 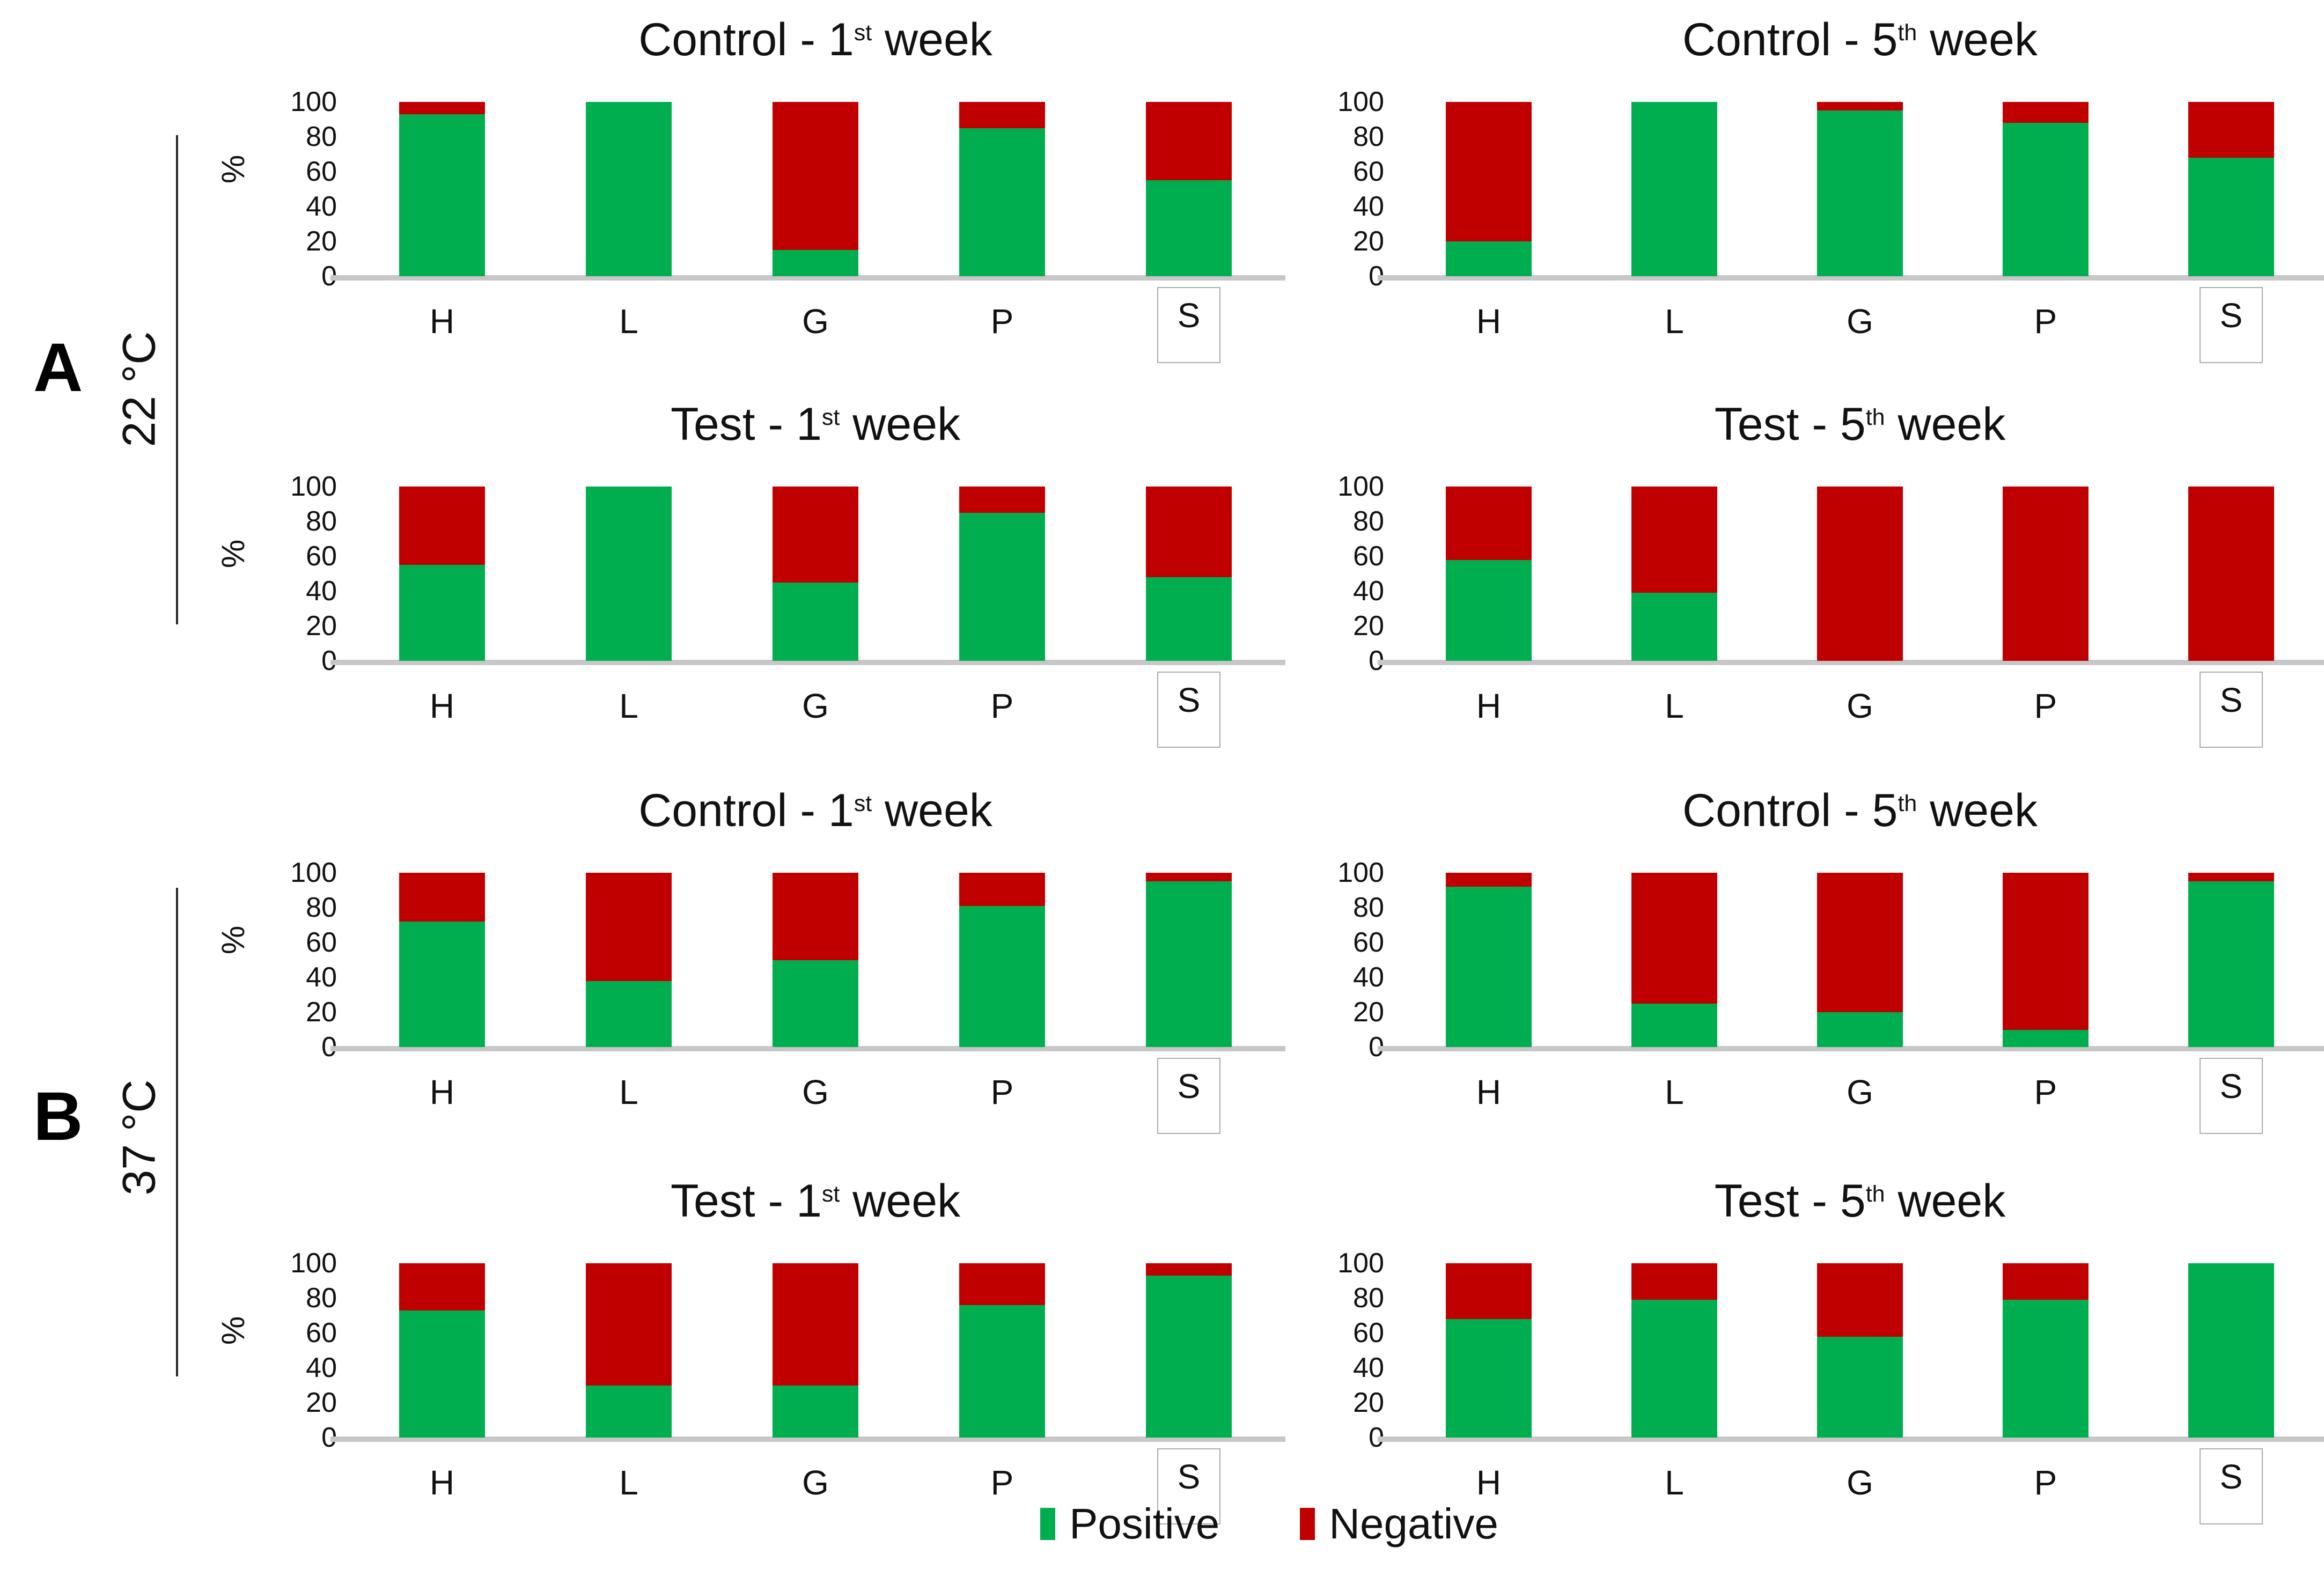 What do you see at coordinates (815, 40) in the screenshot?
I see `chart-title: Control - 1st week` at bounding box center [815, 40].